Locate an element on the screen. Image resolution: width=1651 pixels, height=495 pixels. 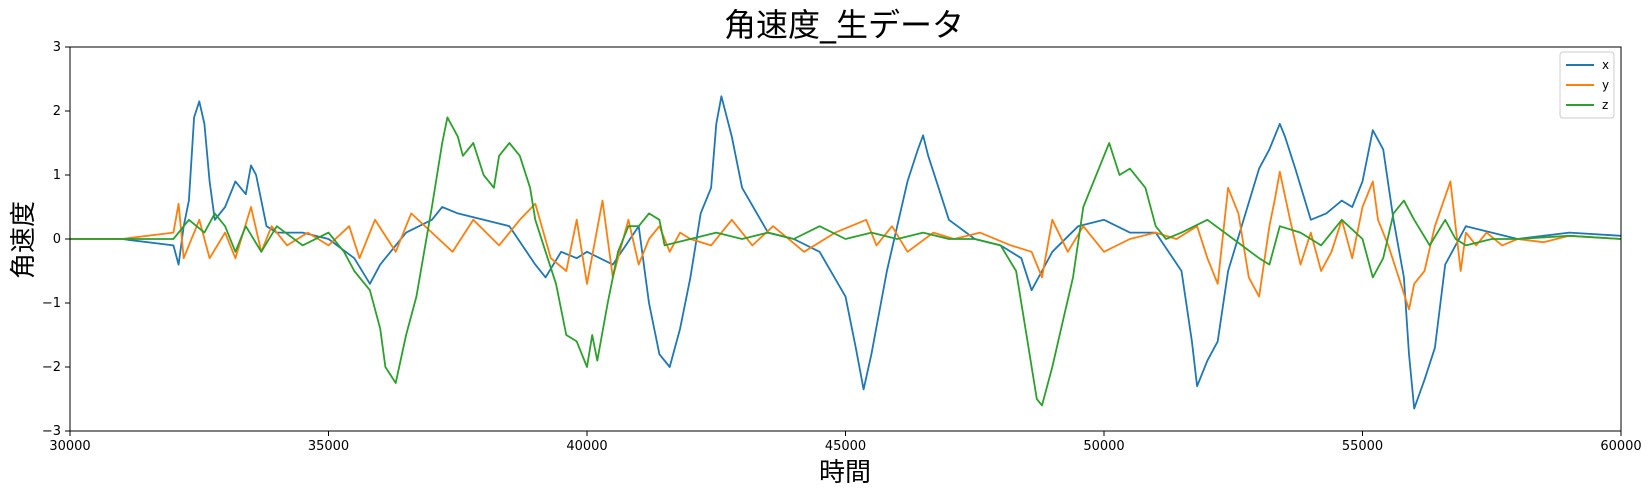
x-tick-label: 40000 is located at coordinates (586, 446).